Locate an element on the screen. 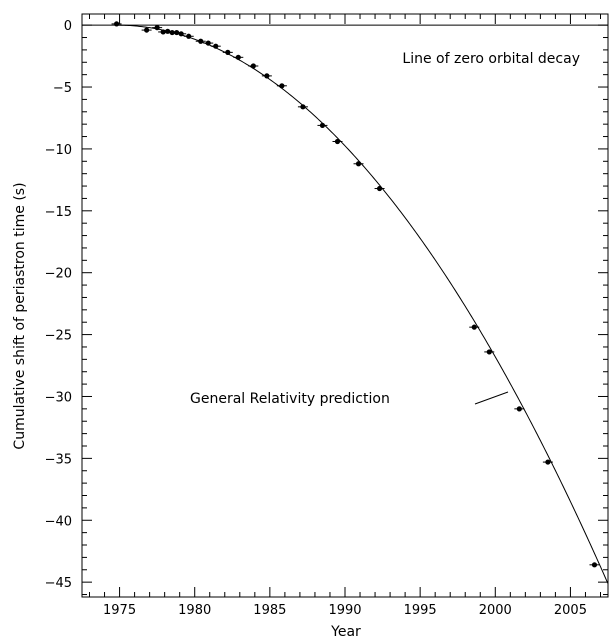 This screenshot has height=639, width=610. x-tick-label: 1985 is located at coordinates (269, 610).